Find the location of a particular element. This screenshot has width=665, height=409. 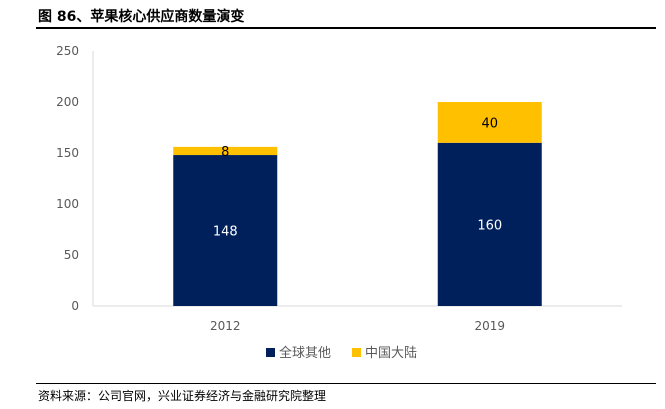

data-label: 160 is located at coordinates (489, 225).